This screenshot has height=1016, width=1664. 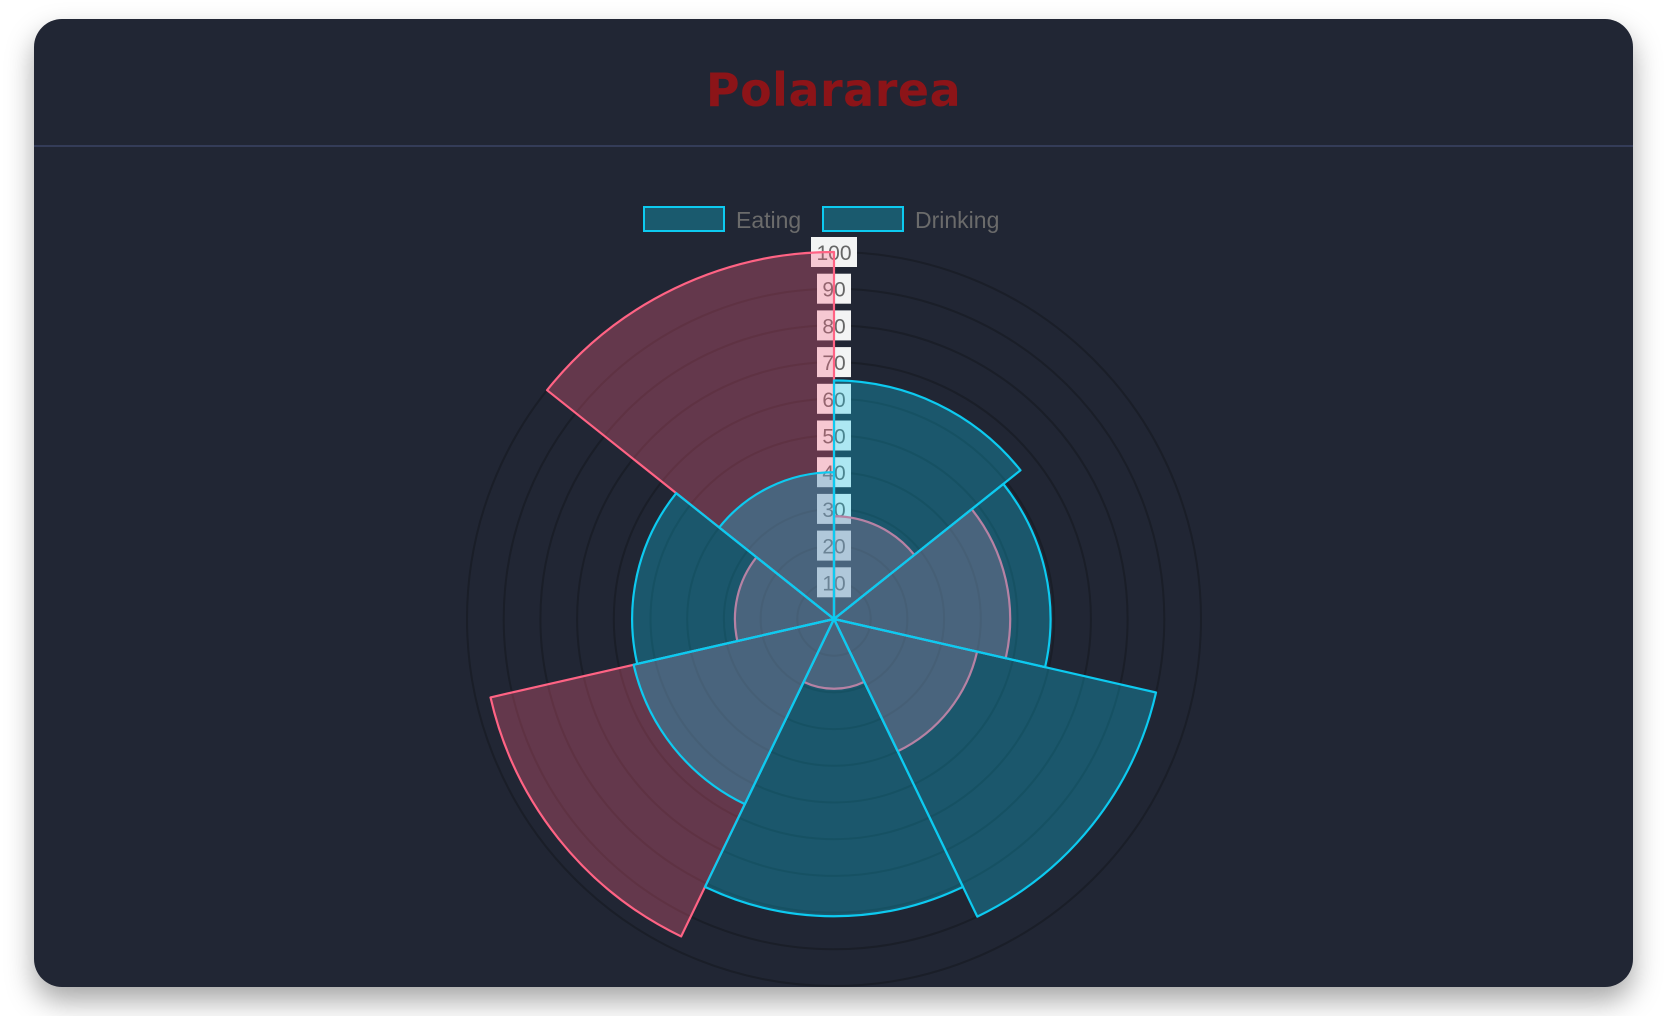 What do you see at coordinates (910, 219) in the screenshot?
I see `legend-item-drinking: Drinking` at bounding box center [910, 219].